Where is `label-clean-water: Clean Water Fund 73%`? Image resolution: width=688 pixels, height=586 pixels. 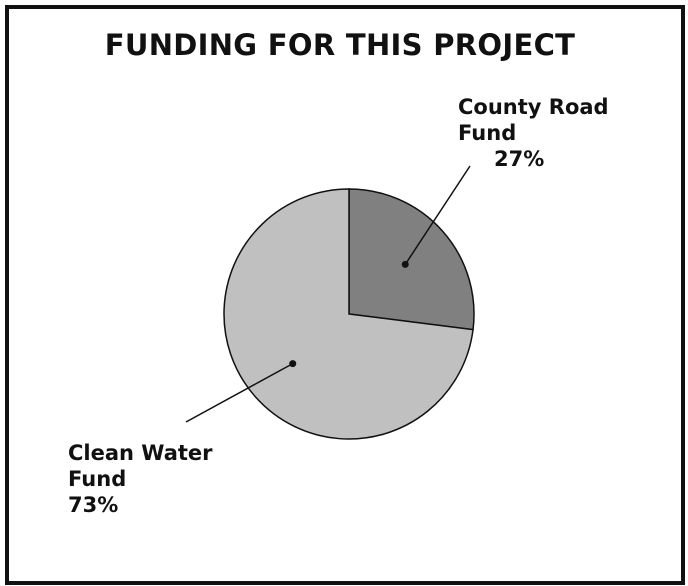
label-clean-water: Clean Water Fund 73% is located at coordinates (140, 479).